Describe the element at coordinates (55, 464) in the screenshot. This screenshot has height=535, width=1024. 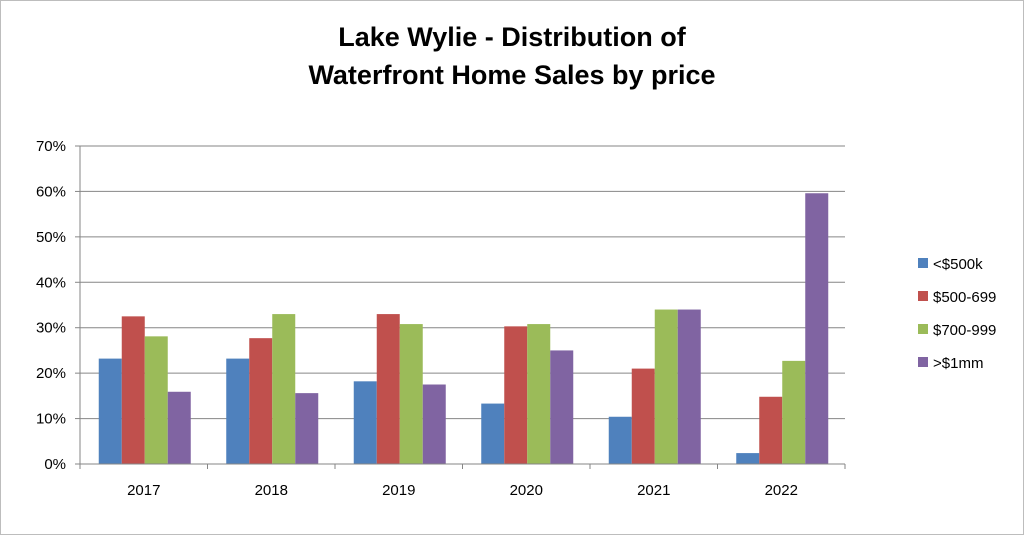
I see `y-tick-label: 0%` at that location.